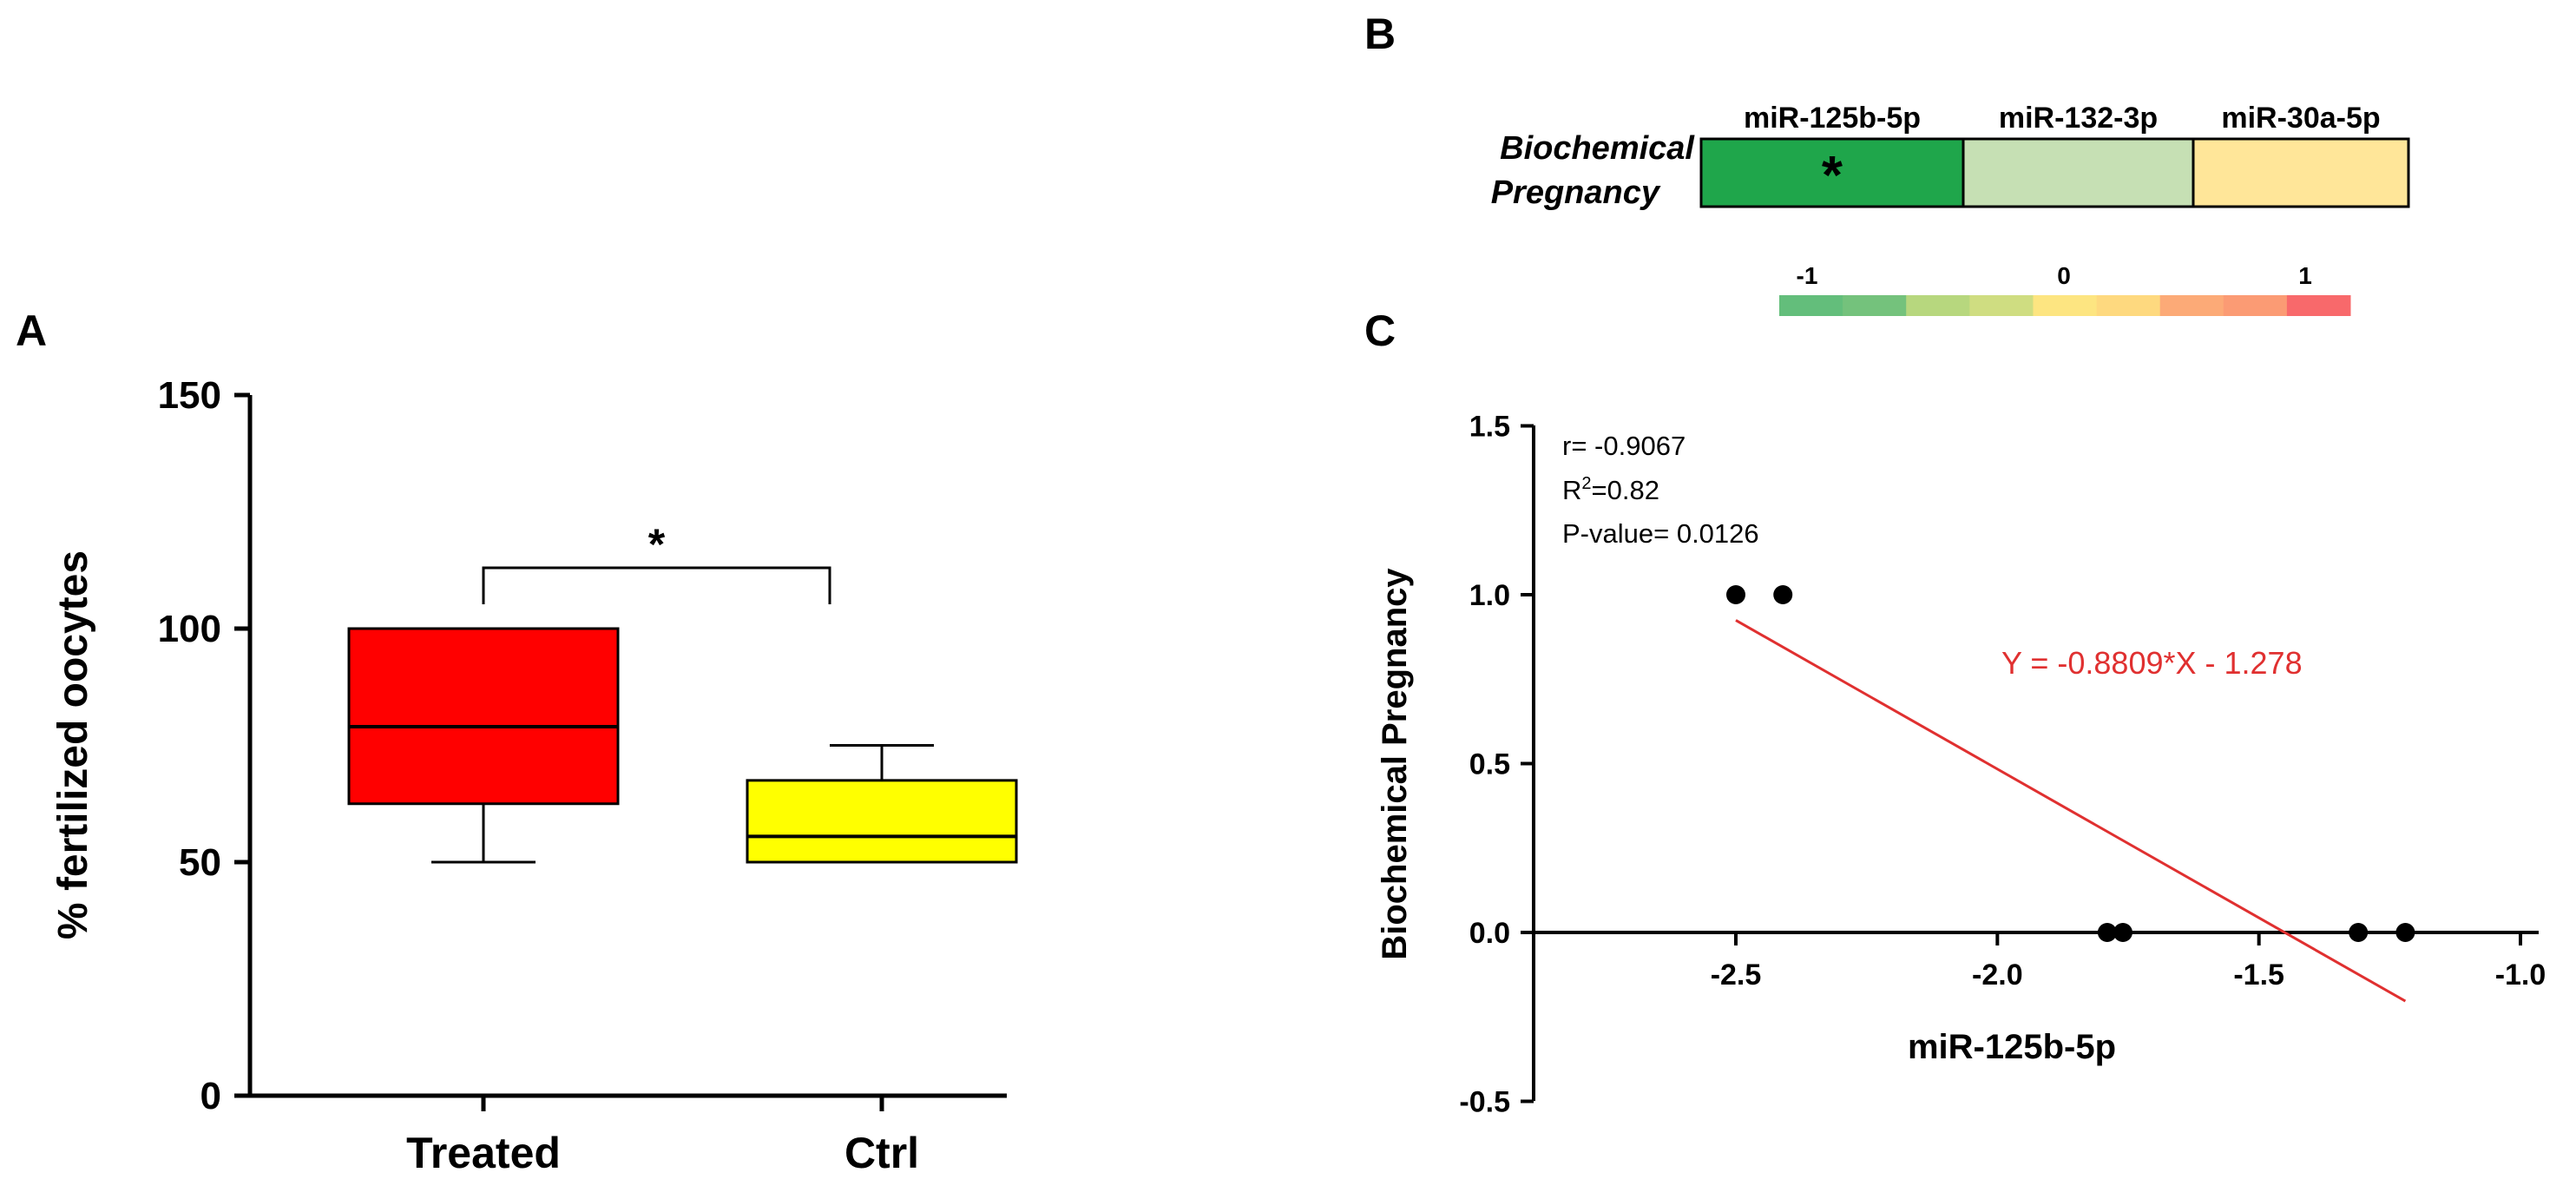 The image size is (2576, 1199). I want to click on regression-line, so click(2071, 811).